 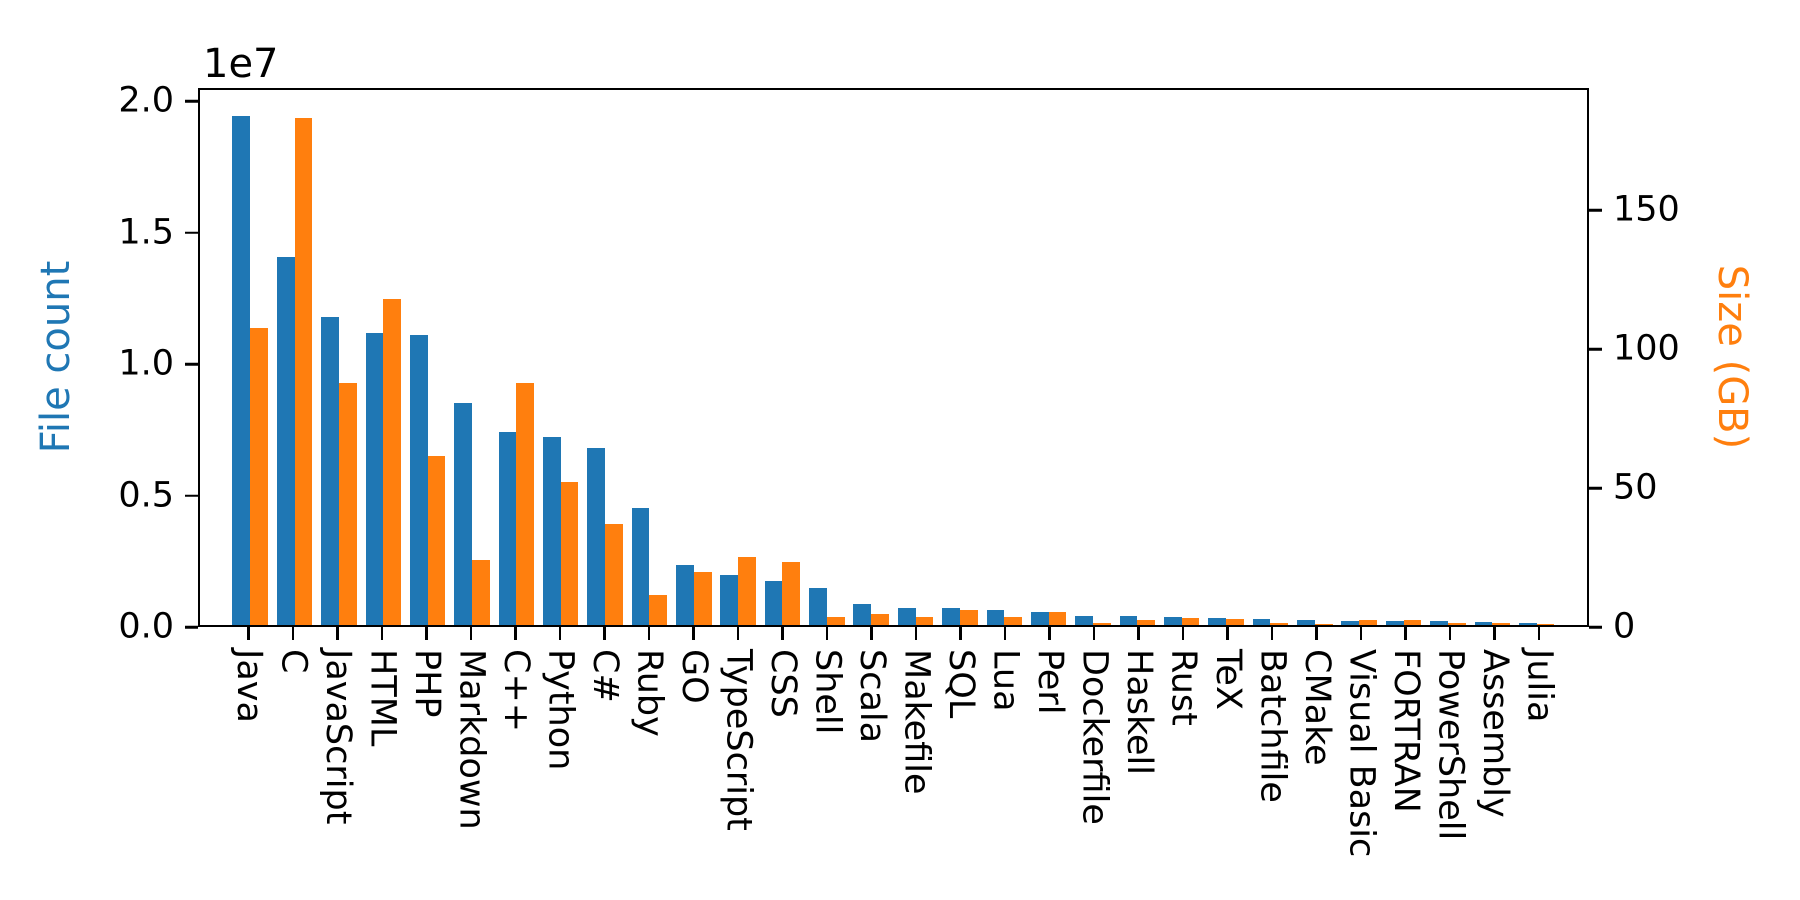 What do you see at coordinates (693, 742) in the screenshot?
I see `x-tick-cell: GO` at bounding box center [693, 742].